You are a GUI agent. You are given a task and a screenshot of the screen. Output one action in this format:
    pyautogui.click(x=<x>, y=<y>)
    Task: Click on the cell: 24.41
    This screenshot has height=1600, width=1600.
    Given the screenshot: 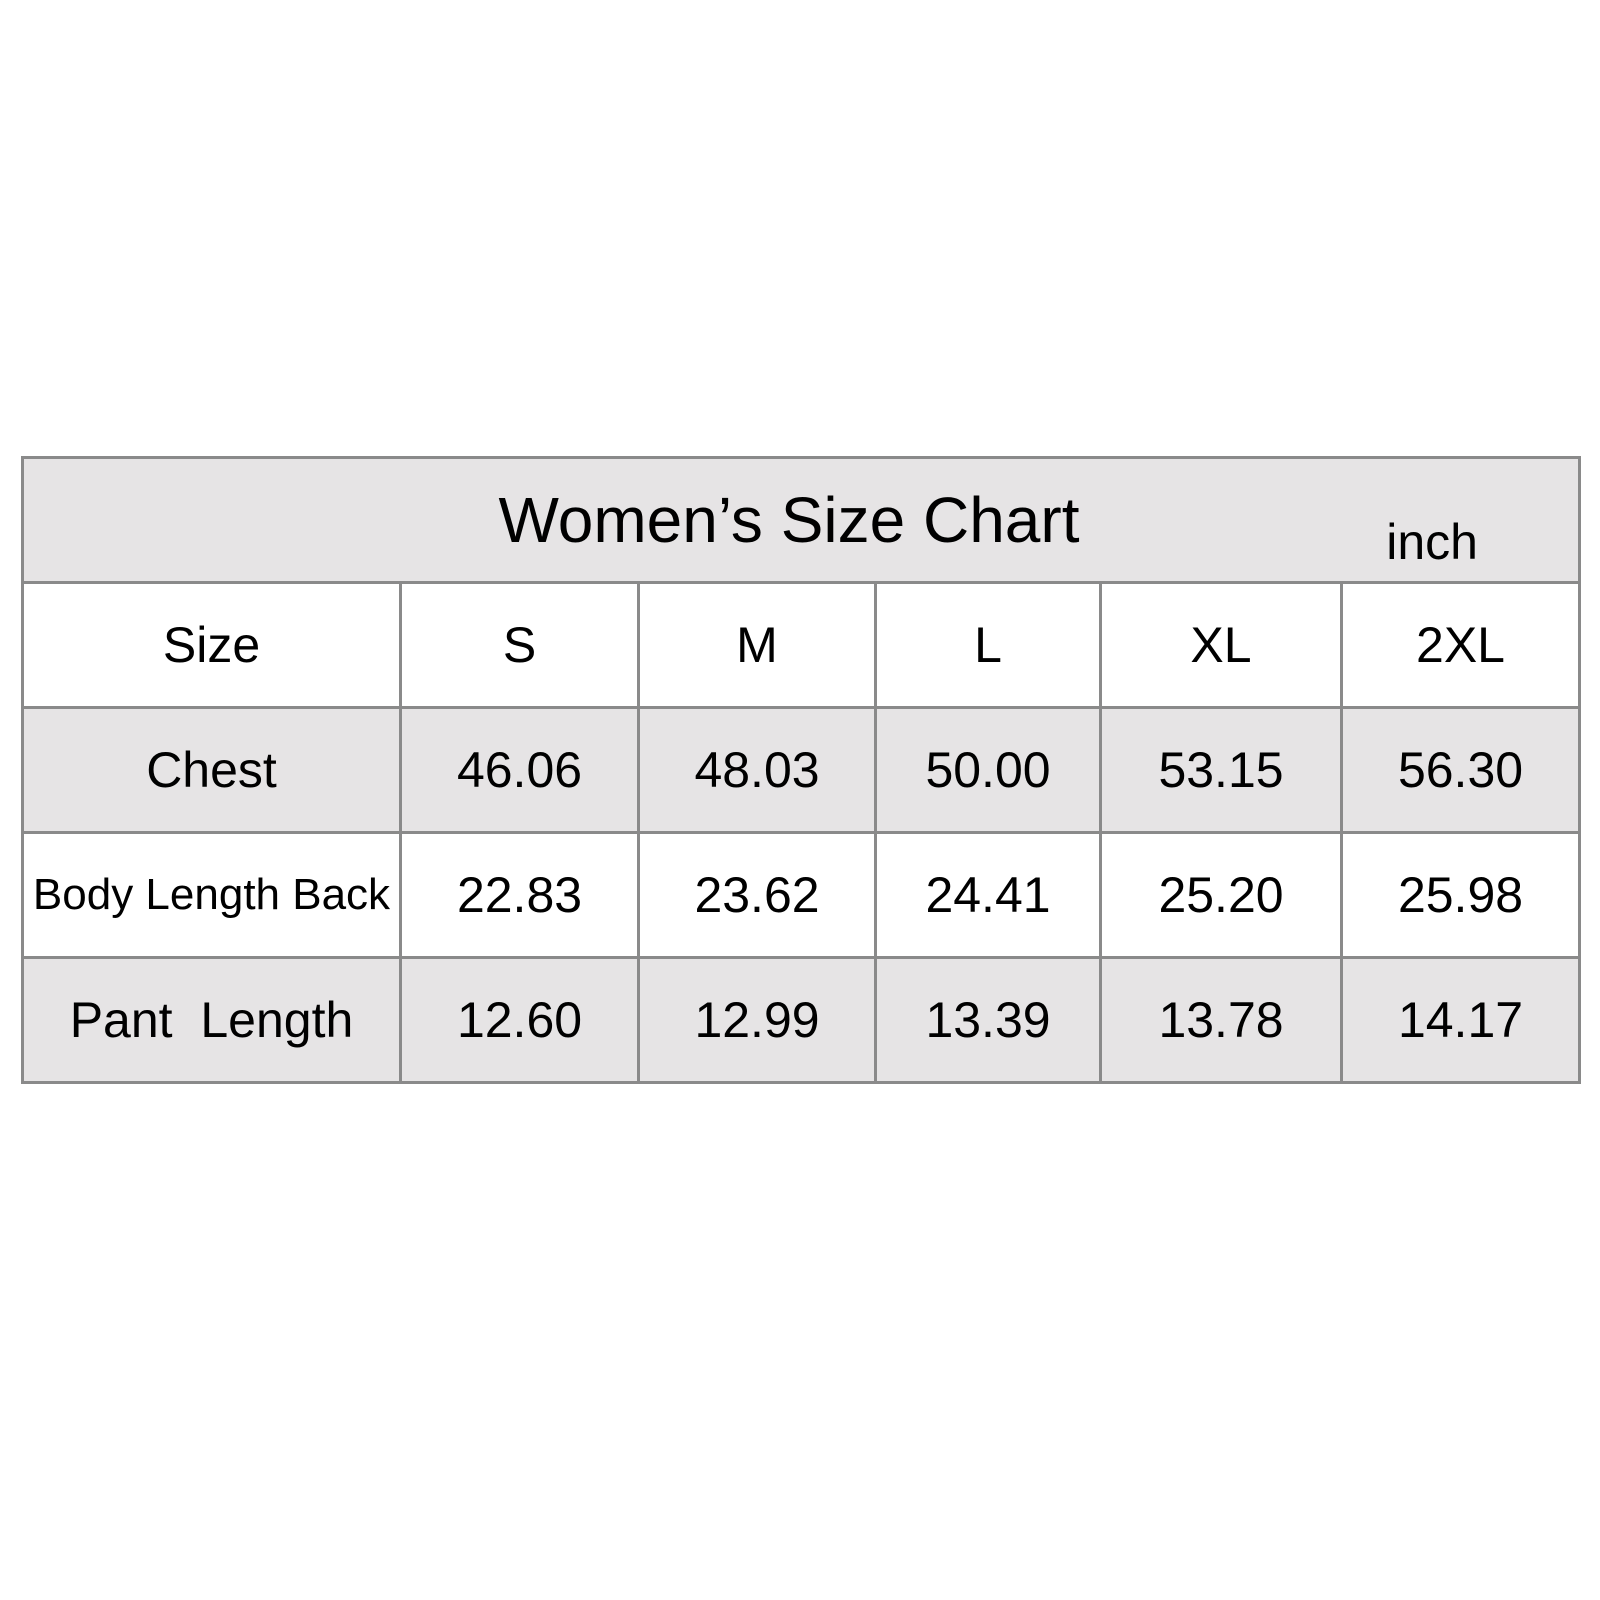 What is the action you would take?
    pyautogui.click(x=988, y=895)
    